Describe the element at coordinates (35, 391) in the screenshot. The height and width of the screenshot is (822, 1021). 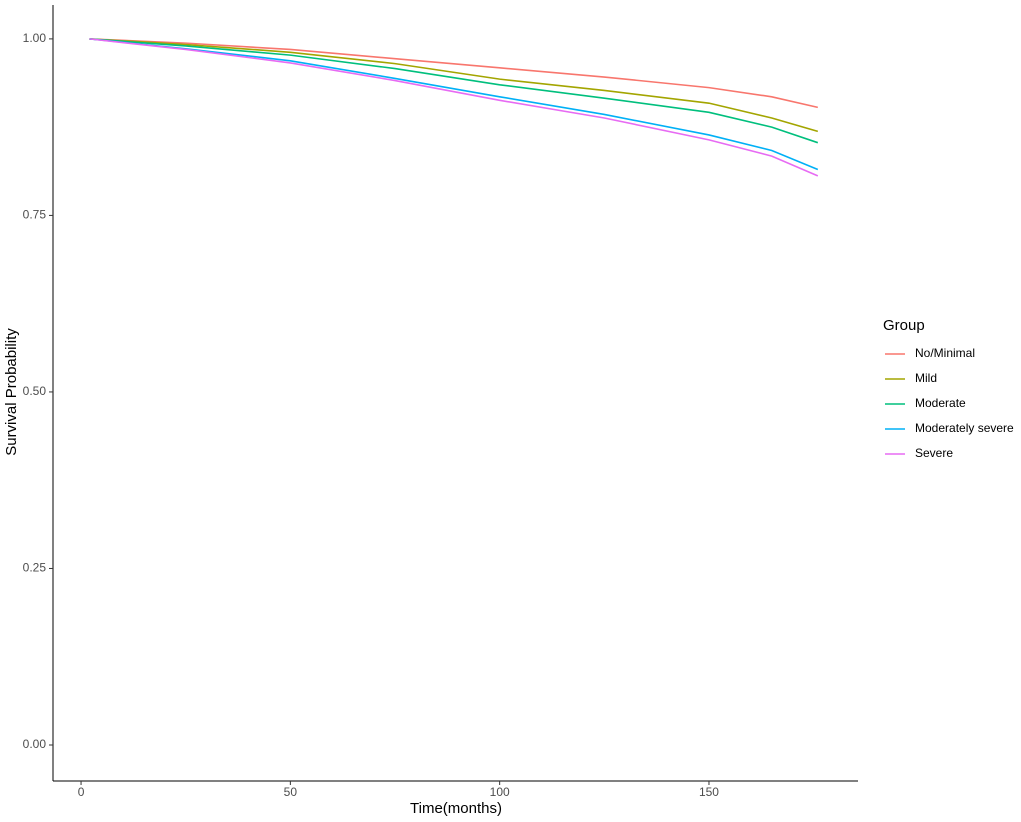
I see `y-tick-label: 0.50` at that location.